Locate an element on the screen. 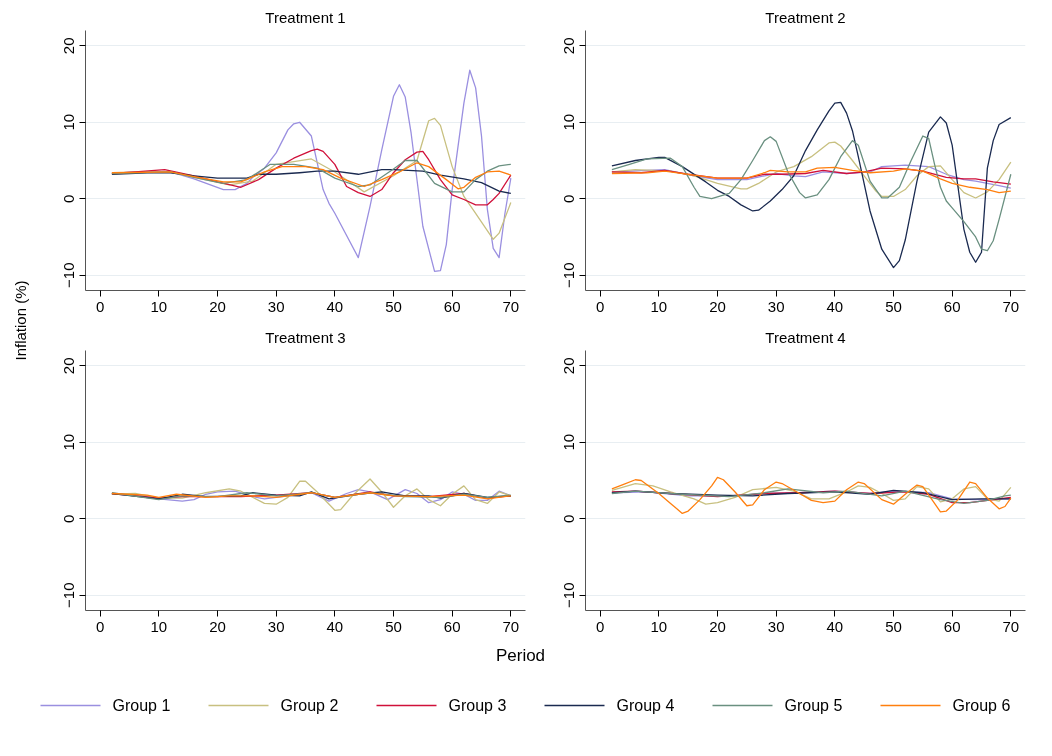 Image resolution: width=1052 pixels, height=756 pixels. legend-label: Group 6 is located at coordinates (981, 705).